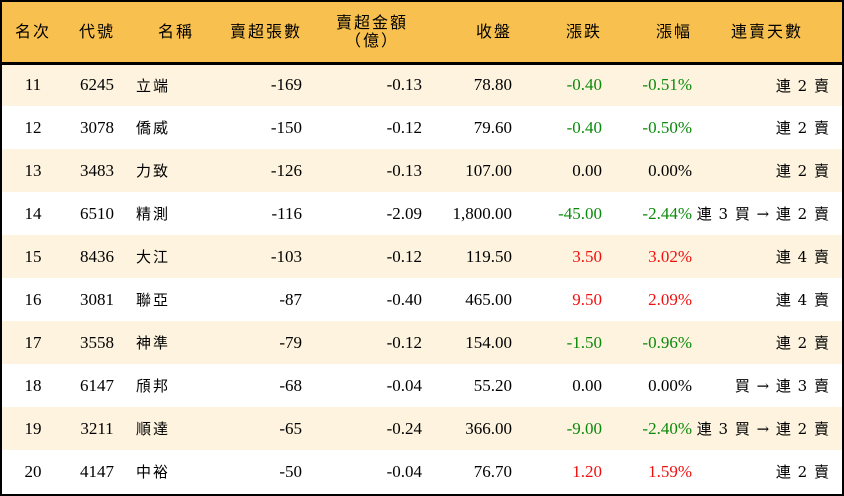 The height and width of the screenshot is (496, 844). Describe the element at coordinates (97, 85) in the screenshot. I see `code-cell: 6245` at that location.